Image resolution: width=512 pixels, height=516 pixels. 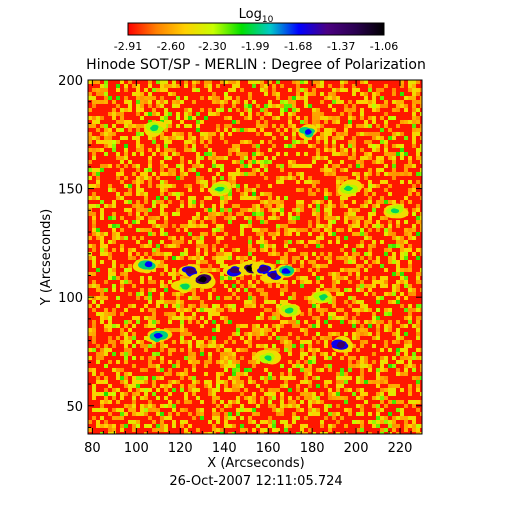 What do you see at coordinates (70, 81) in the screenshot?
I see `y-tick-label: 200` at bounding box center [70, 81].